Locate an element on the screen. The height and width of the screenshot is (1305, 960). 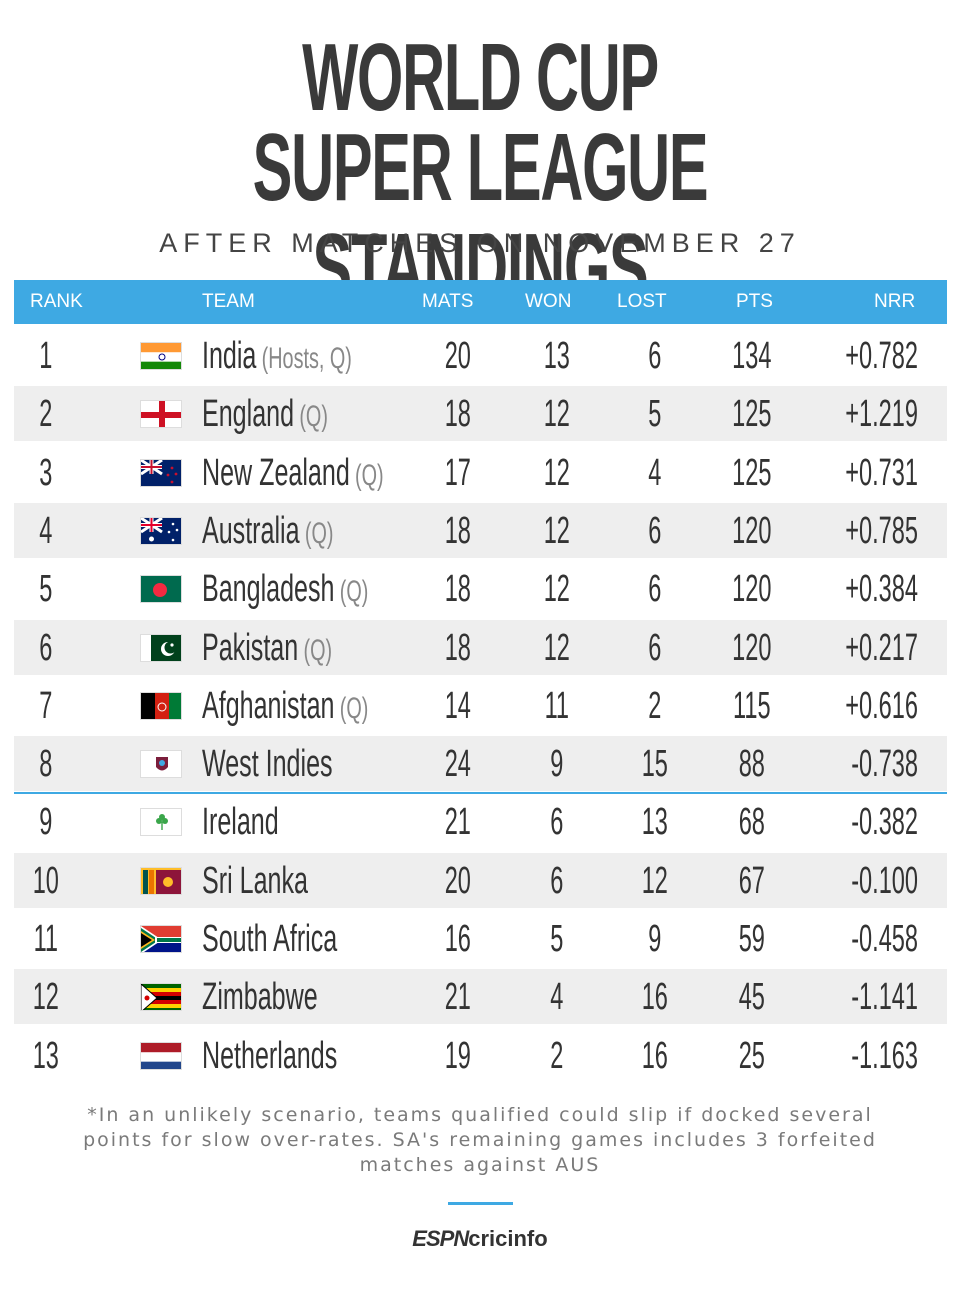
team-cell: Afghanistan (Q) is located at coordinates (285, 706).